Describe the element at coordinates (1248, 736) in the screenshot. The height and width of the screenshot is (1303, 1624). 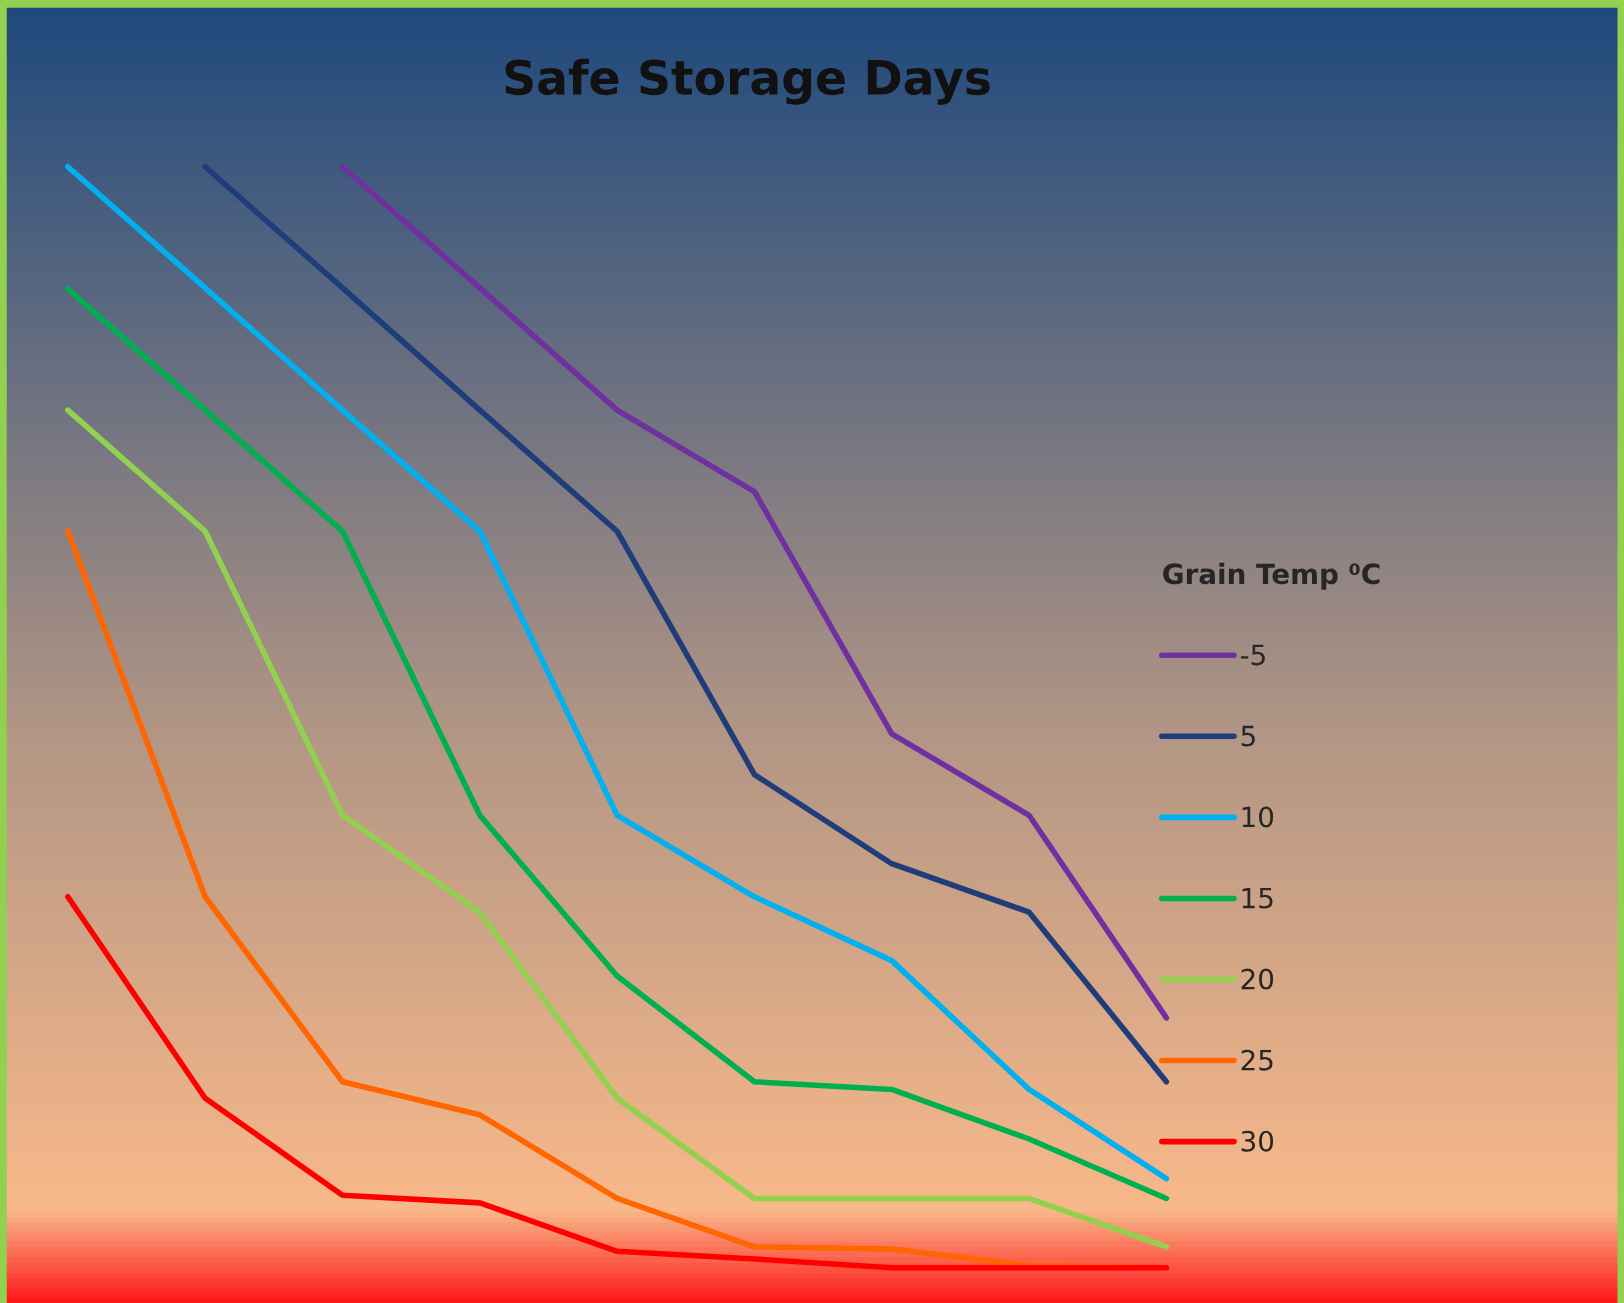
I see `legend-label: 5` at that location.